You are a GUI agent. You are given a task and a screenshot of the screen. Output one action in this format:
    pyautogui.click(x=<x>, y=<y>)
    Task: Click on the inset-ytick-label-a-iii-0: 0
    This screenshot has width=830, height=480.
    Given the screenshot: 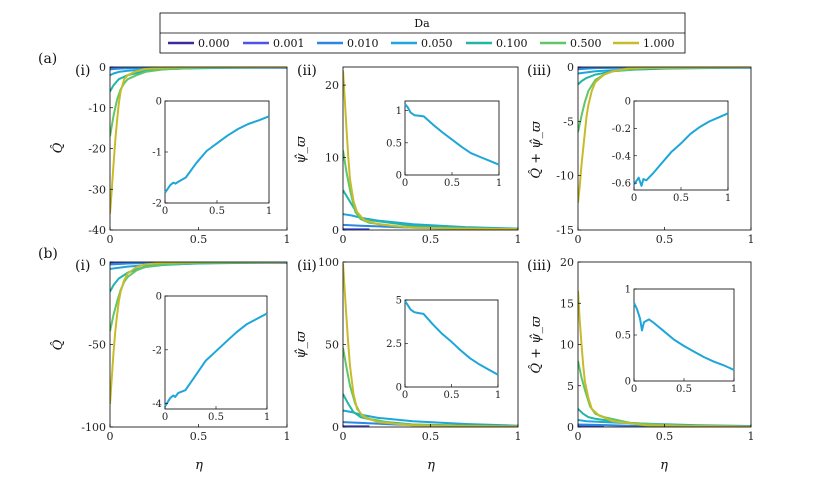 What is the action you would take?
    pyautogui.click(x=628, y=102)
    